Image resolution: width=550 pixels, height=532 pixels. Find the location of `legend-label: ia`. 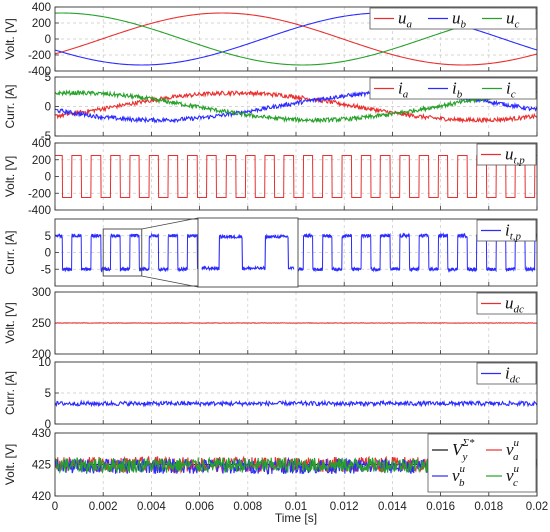

legend-label: ia is located at coordinates (403, 90).